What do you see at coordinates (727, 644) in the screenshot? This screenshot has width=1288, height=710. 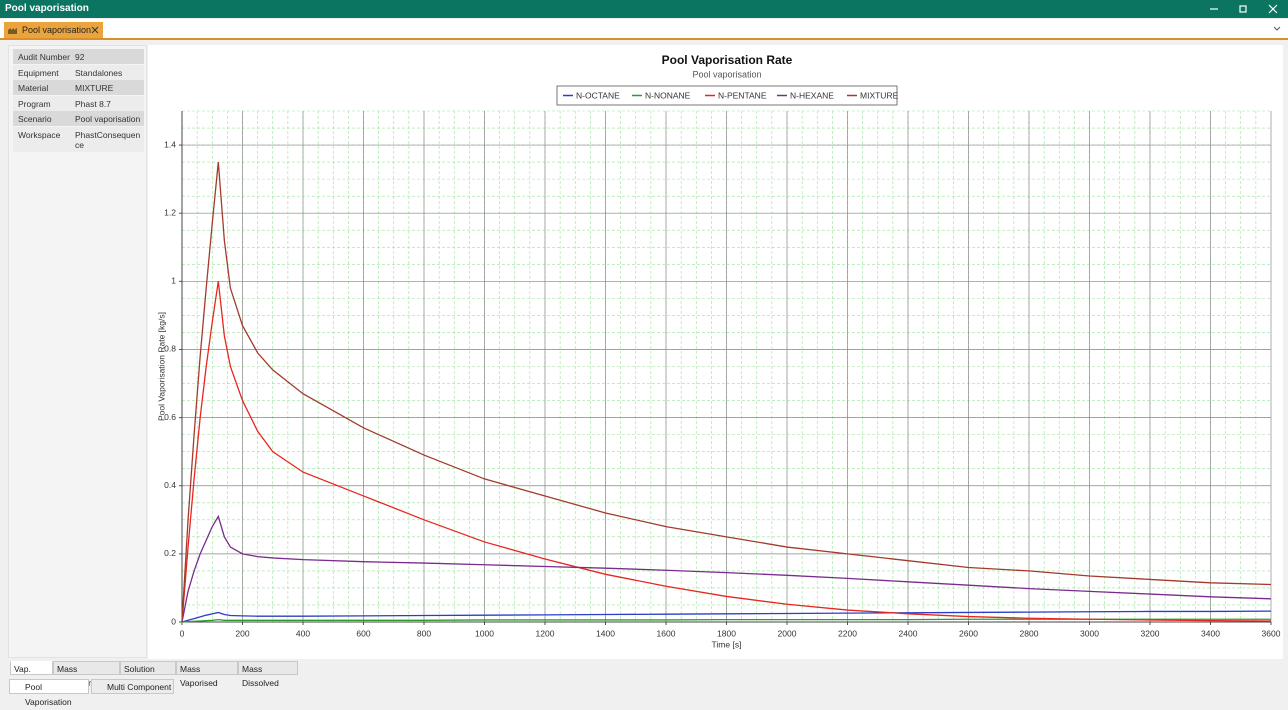 I see `x-axis-label: Time [s]` at bounding box center [727, 644].